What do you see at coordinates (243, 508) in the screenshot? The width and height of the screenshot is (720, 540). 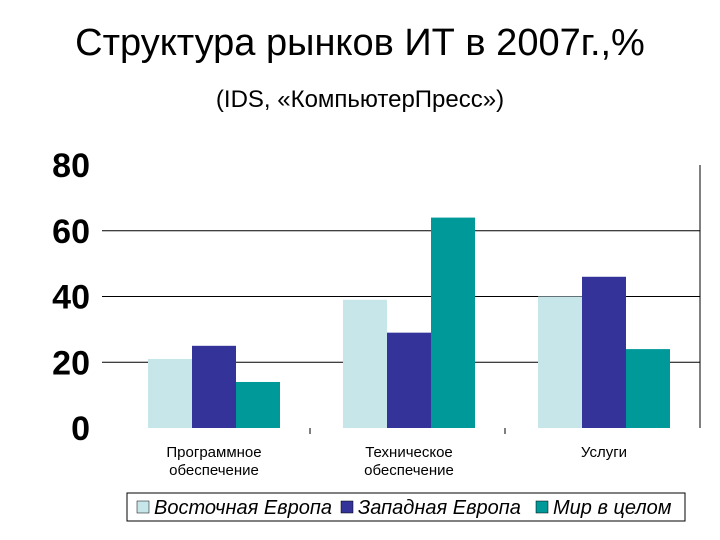 I see `legend-label: Восточная Европа` at bounding box center [243, 508].